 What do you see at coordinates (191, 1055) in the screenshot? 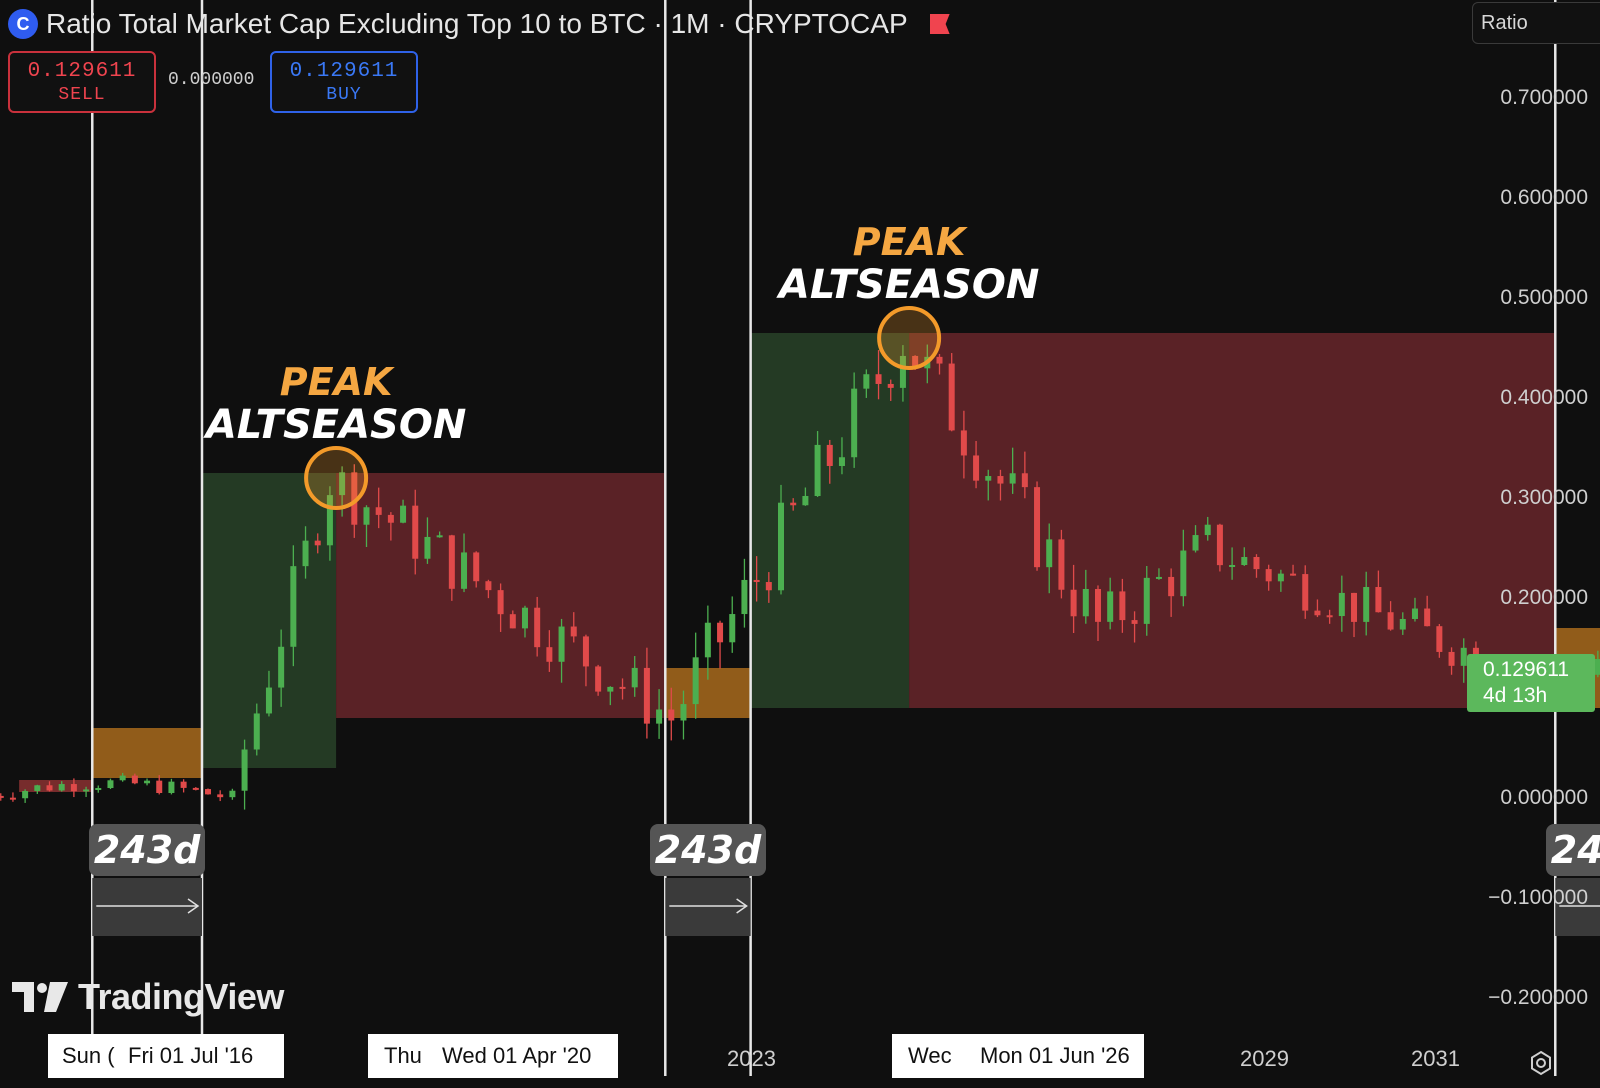
I see `crosshair-date: Fri 01 Jul '16` at bounding box center [191, 1055].